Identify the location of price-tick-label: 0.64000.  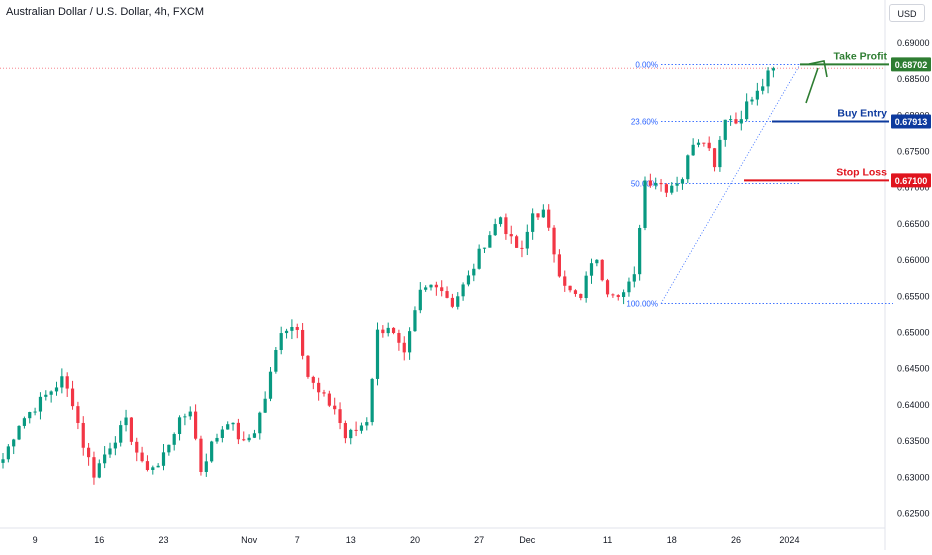
(913, 405).